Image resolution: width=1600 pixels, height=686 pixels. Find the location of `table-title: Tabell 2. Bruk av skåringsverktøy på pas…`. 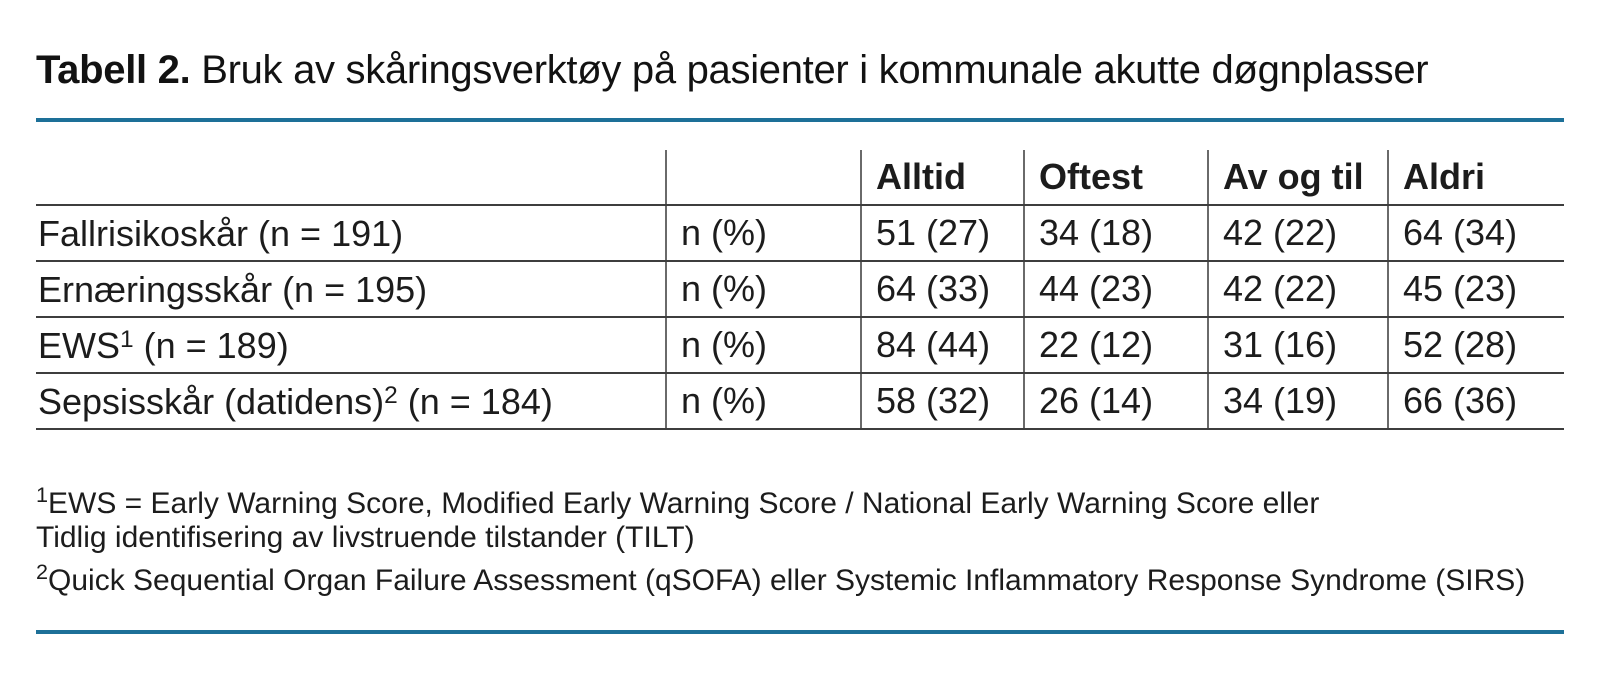

table-title: Tabell 2. Bruk av skåringsverktøy på pas… is located at coordinates (800, 70).